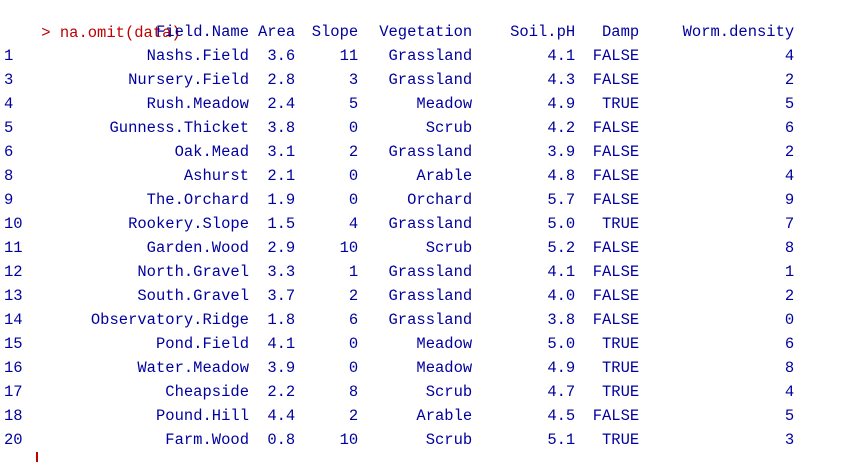 The width and height of the screenshot is (865, 462). Describe the element at coordinates (13, 392) in the screenshot. I see `row-name-cell: 17` at that location.